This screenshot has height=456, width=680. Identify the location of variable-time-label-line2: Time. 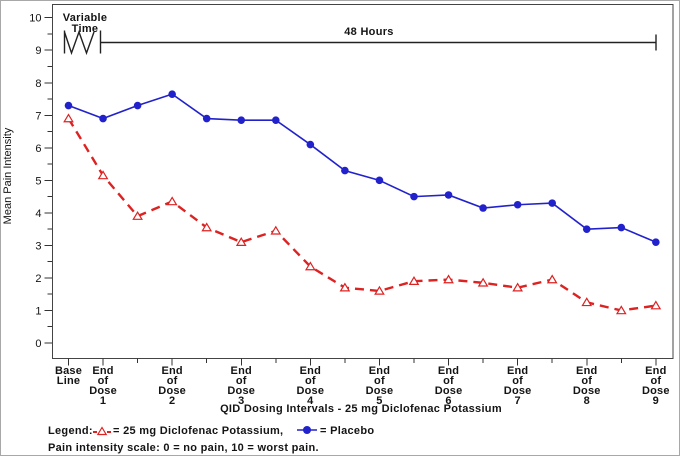
(85, 29).